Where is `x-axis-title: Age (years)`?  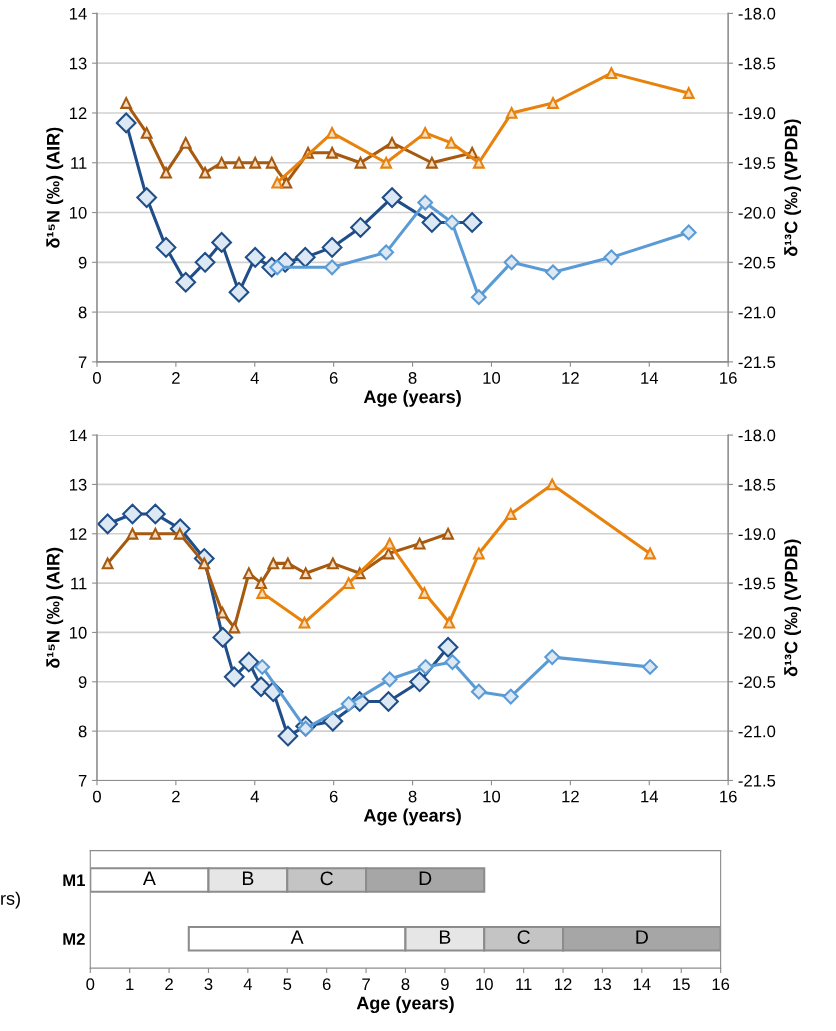
x-axis-title: Age (years) is located at coordinates (412, 817).